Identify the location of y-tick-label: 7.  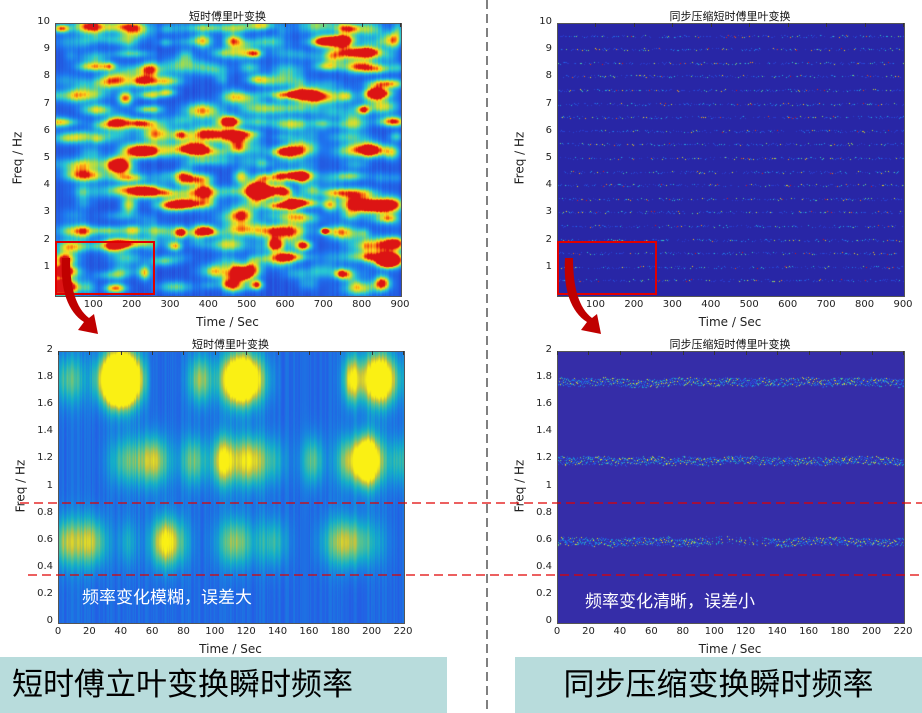
(548, 103).